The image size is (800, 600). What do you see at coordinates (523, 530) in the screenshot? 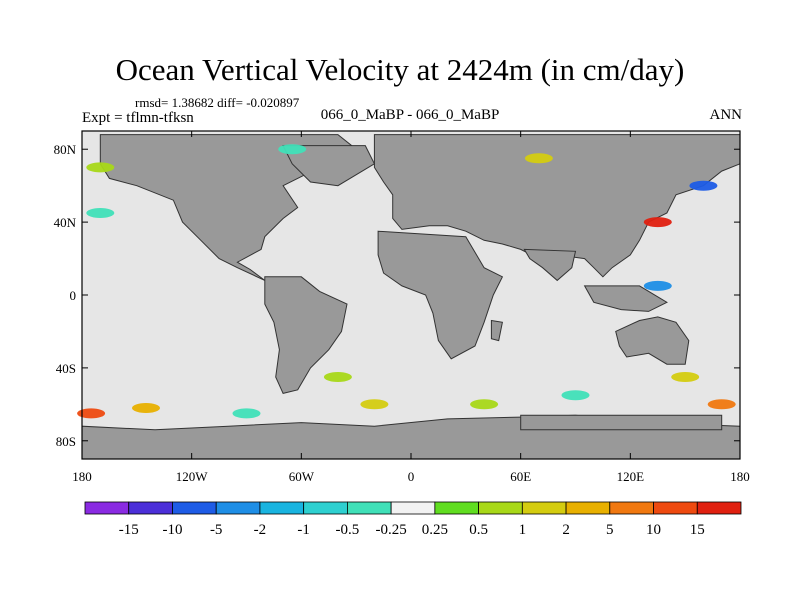
I see `colorbar-label-9: 1` at bounding box center [523, 530].